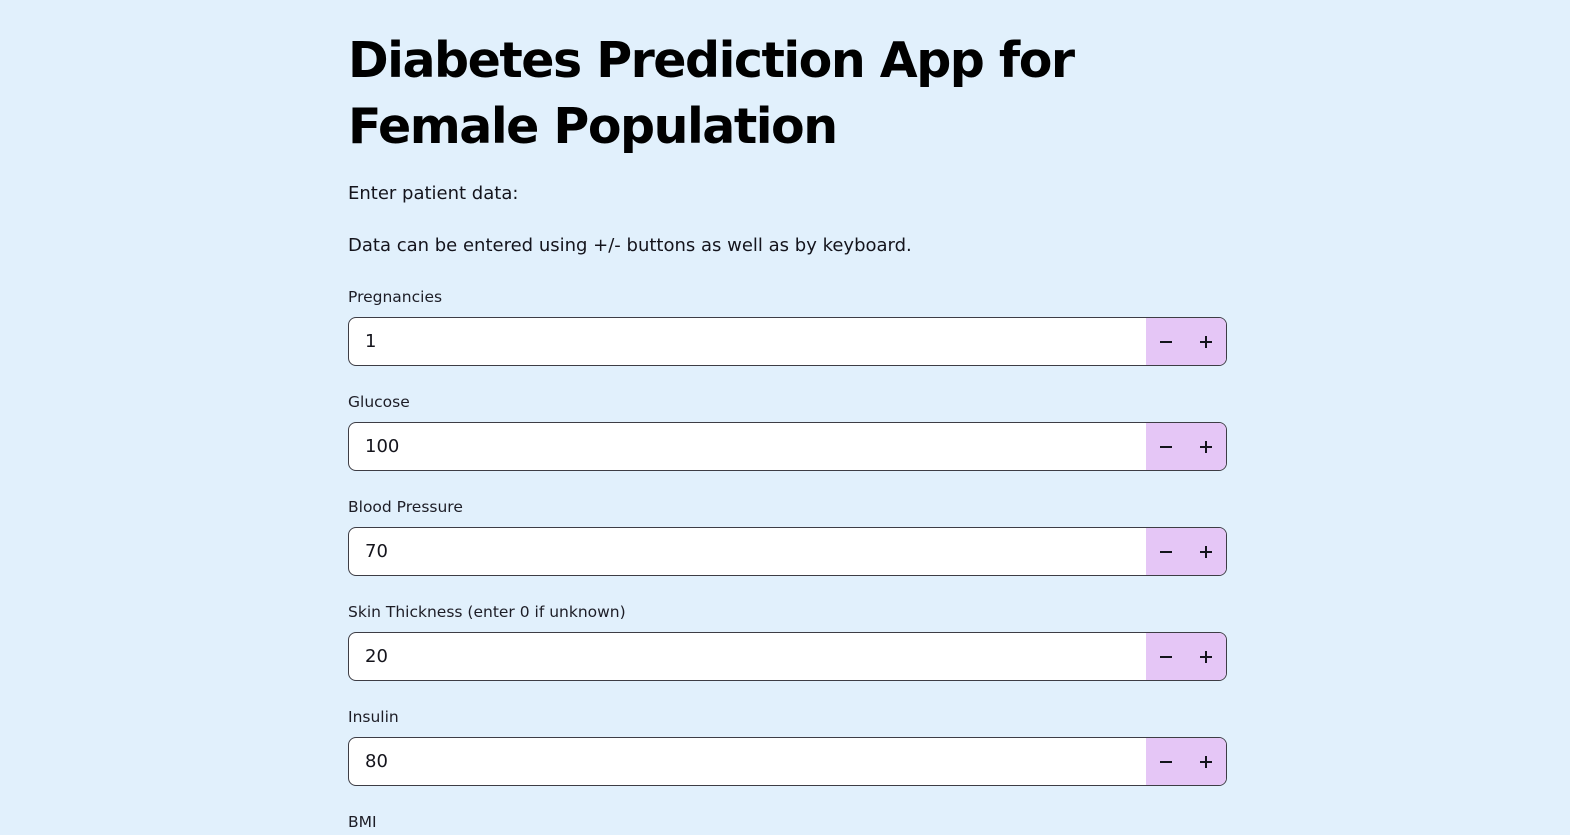  Describe the element at coordinates (376, 551) in the screenshot. I see `blood-pressure-input: 70` at that location.